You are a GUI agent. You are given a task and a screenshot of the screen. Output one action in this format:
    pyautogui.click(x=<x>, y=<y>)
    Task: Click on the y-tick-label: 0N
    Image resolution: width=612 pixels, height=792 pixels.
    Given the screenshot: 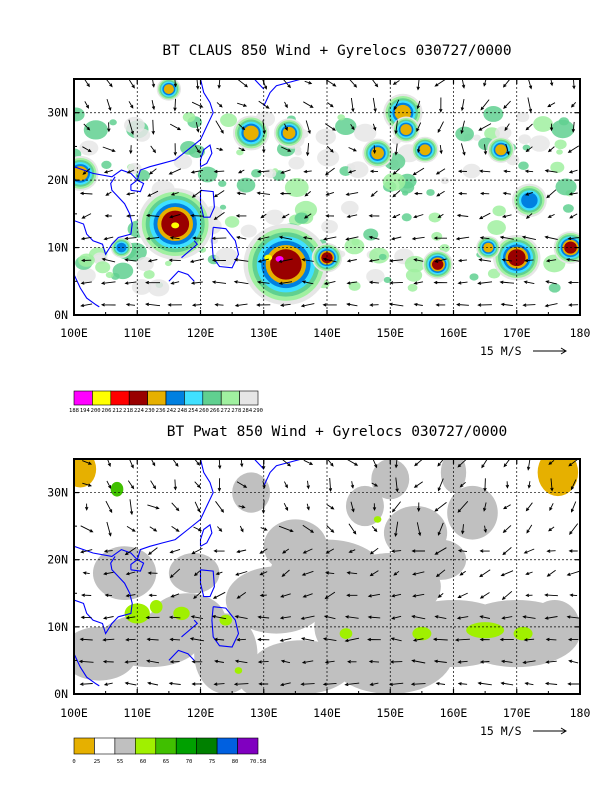 What is the action you would take?
    pyautogui.click(x=61, y=315)
    